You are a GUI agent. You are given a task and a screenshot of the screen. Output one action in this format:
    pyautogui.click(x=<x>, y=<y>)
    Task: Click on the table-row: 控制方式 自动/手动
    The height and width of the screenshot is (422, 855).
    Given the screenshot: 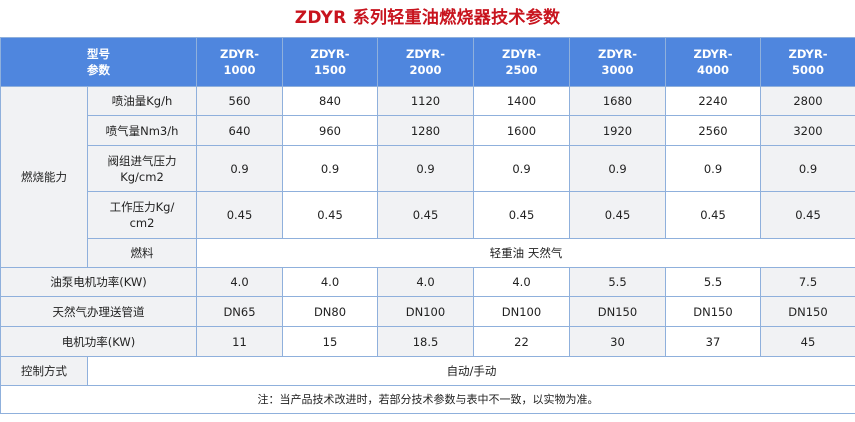 What is the action you would take?
    pyautogui.click(x=427, y=371)
    